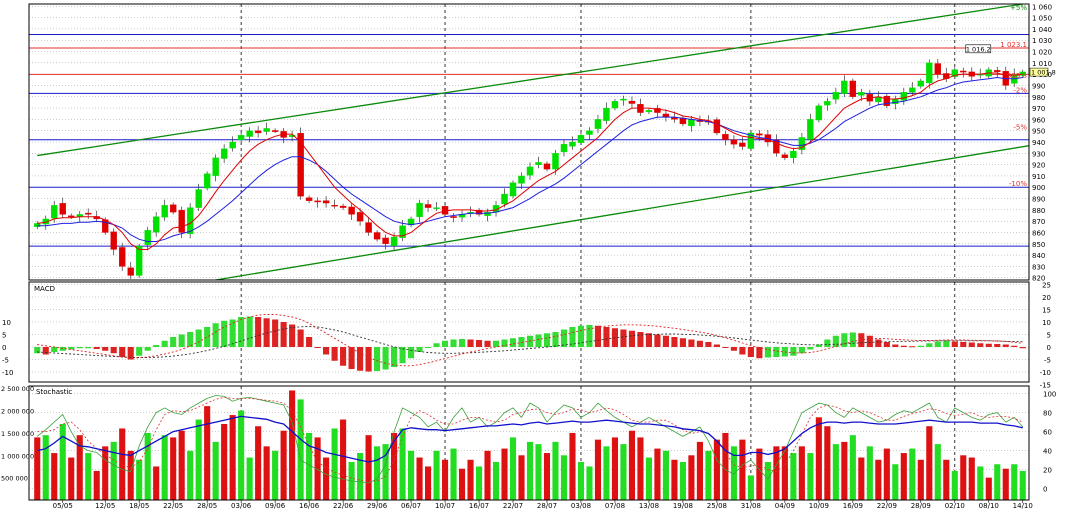 Image resolution: width=1077 pixels, height=511 pixels. Describe the element at coordinates (1038, 86) in the screenshot. I see `price-tick-label: 990` at that location.